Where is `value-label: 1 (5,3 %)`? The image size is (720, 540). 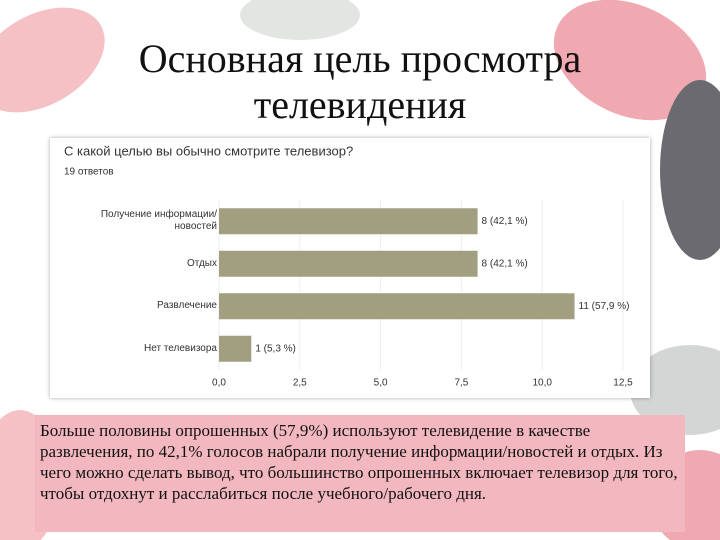 value-label: 1 (5,3 %) is located at coordinates (275, 348).